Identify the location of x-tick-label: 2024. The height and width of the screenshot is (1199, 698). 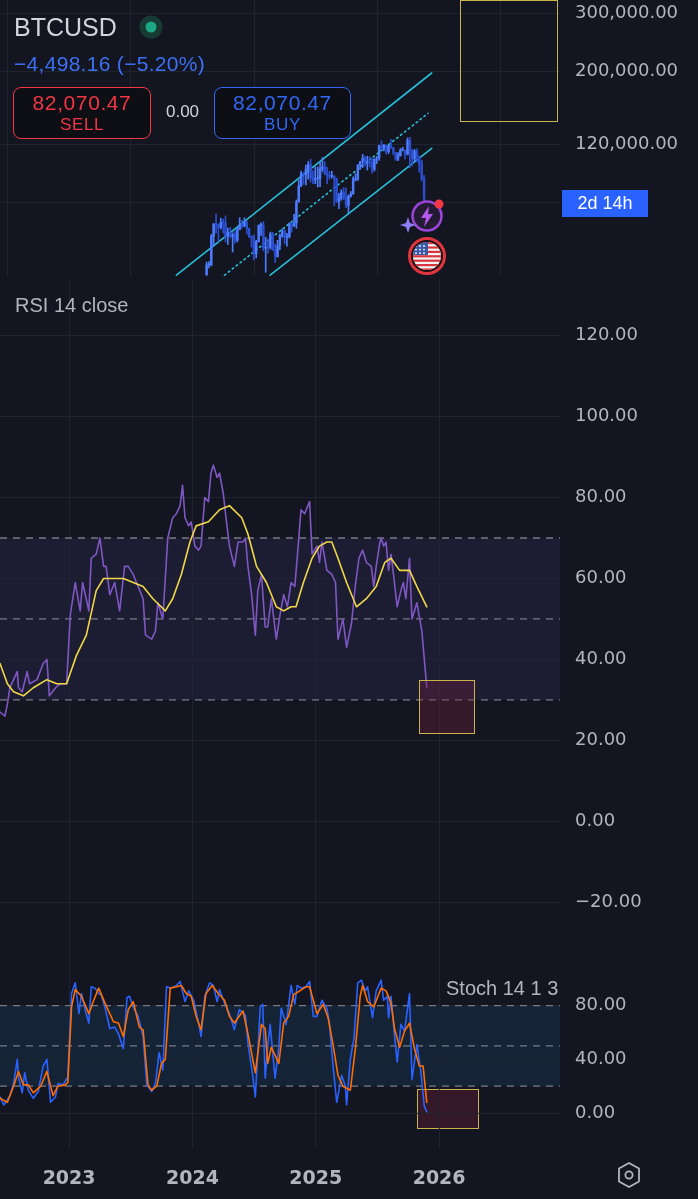
(192, 1177).